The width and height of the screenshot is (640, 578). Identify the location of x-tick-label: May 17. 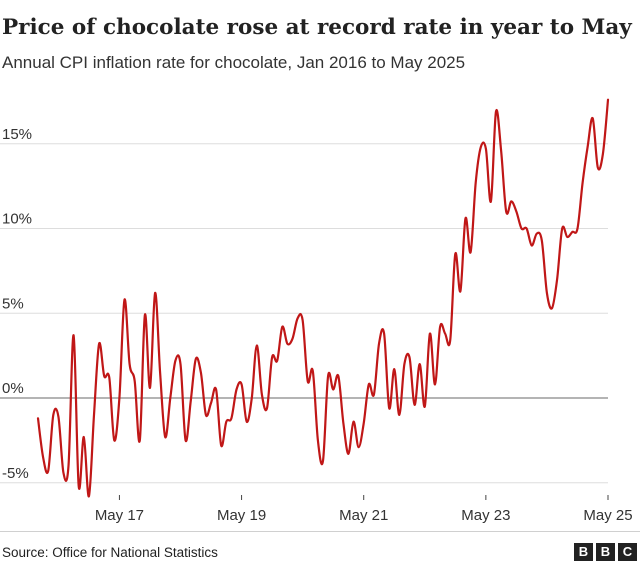
(119, 515).